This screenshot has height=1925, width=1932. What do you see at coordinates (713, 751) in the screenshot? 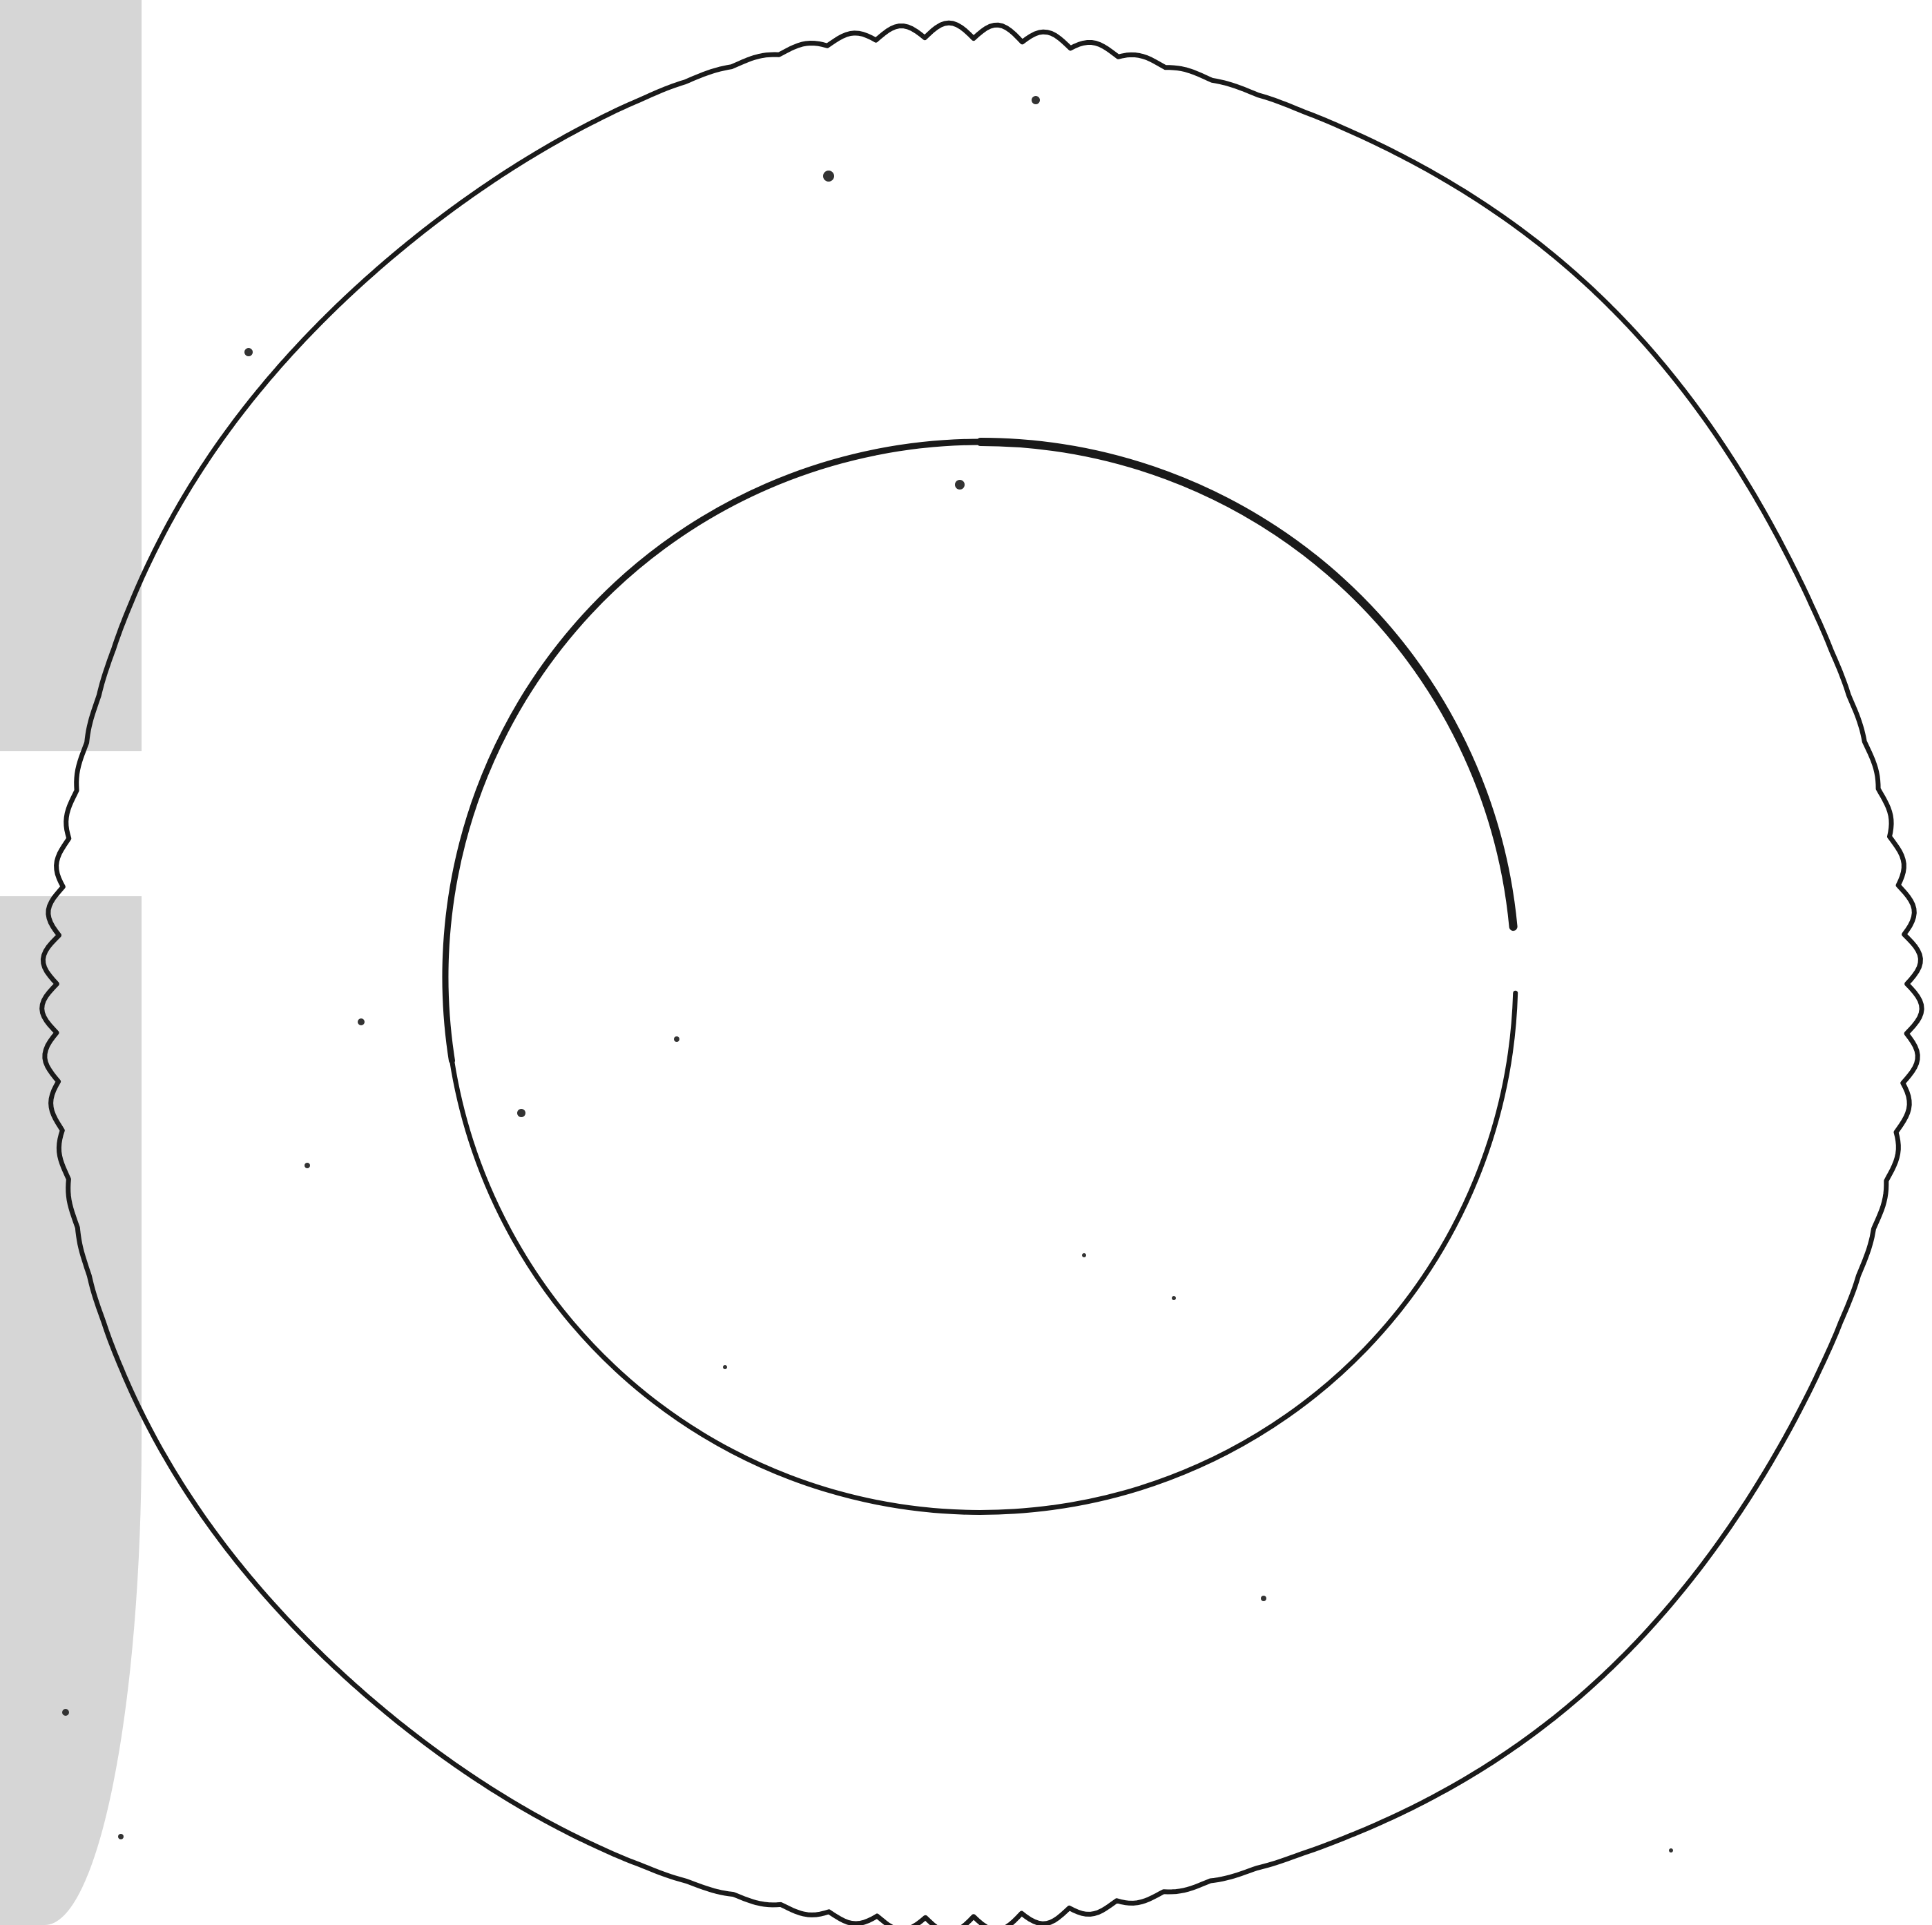
I see `inner-arc-left` at bounding box center [713, 751].